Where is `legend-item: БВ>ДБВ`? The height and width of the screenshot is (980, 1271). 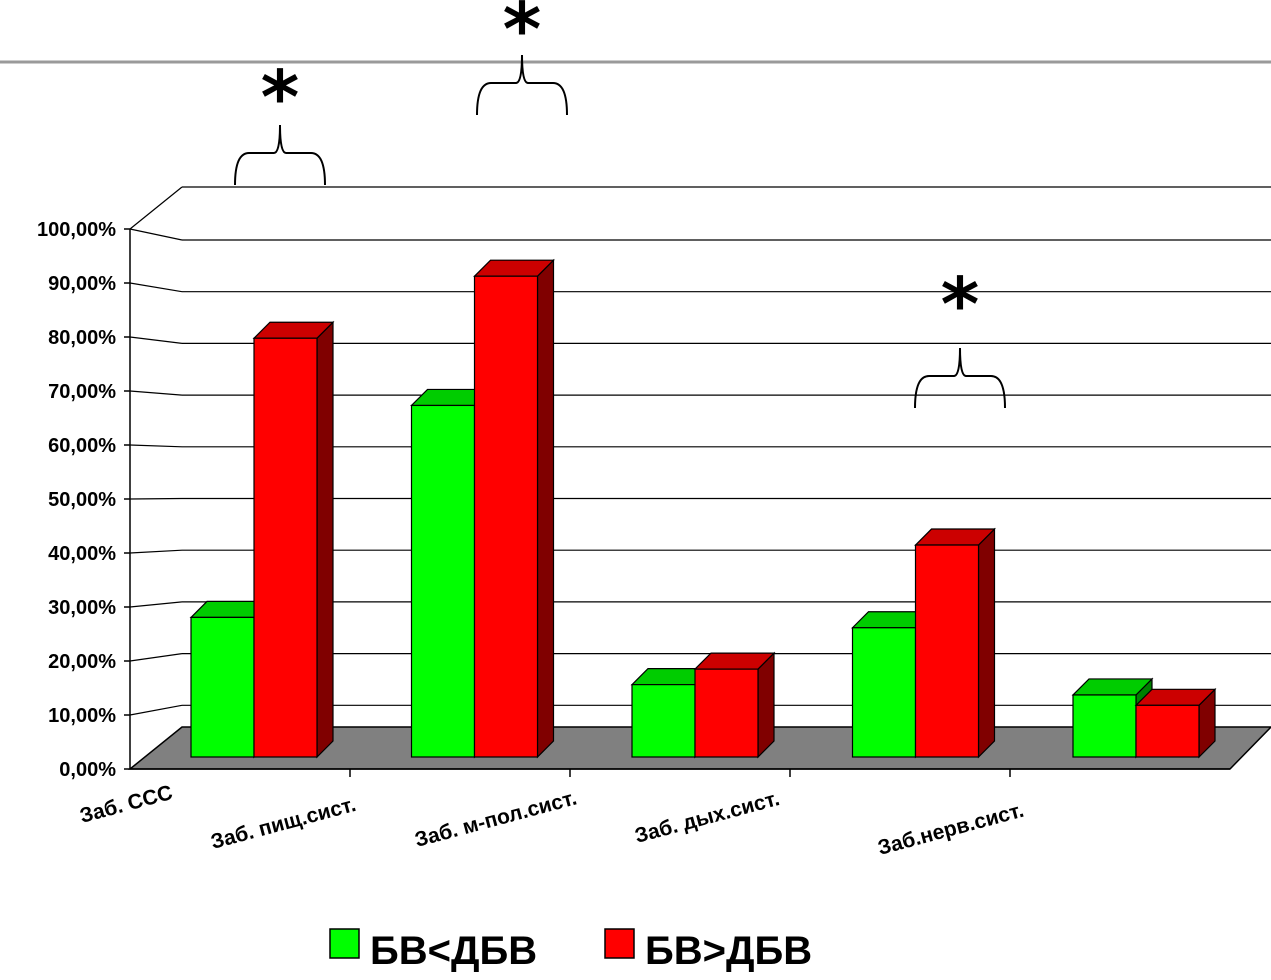 legend-item: БВ>ДБВ is located at coordinates (708, 950).